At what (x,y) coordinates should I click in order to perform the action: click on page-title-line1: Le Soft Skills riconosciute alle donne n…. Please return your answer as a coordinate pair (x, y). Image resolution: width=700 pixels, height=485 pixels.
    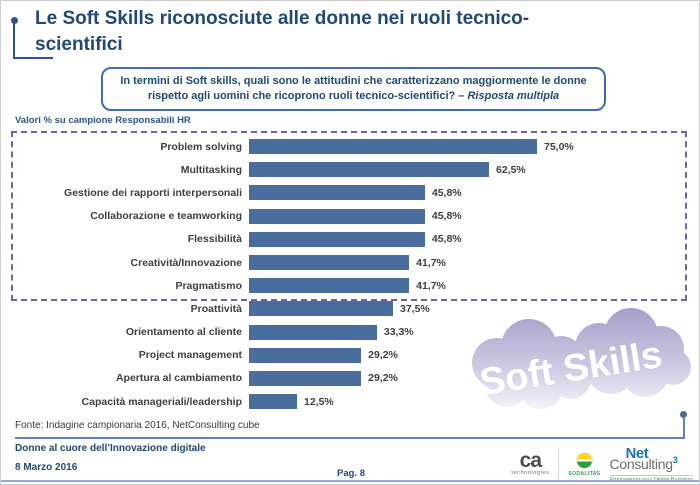
    Looking at the image, I should click on (282, 18).